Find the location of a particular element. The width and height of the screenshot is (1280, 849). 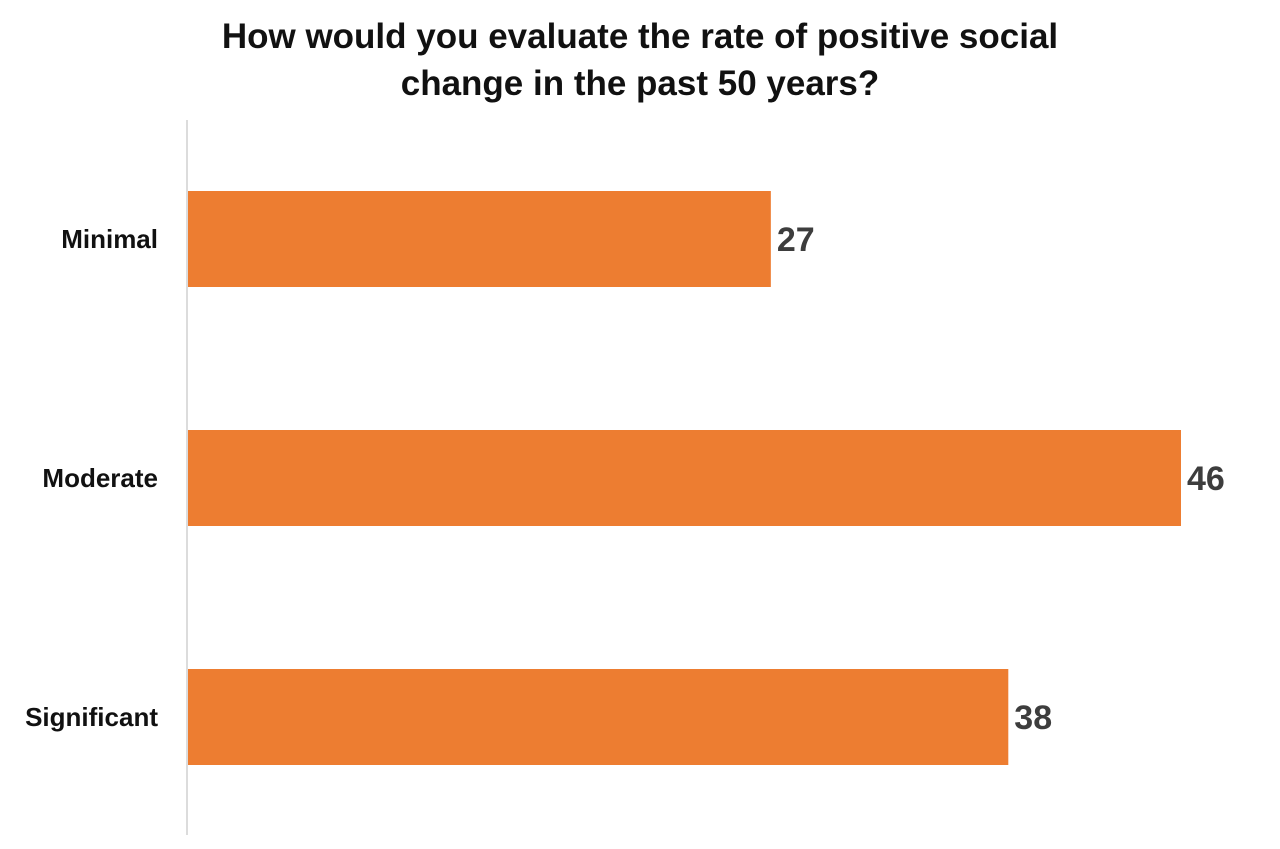

bar-group-moderate: Moderate 46 is located at coordinates (633, 478).